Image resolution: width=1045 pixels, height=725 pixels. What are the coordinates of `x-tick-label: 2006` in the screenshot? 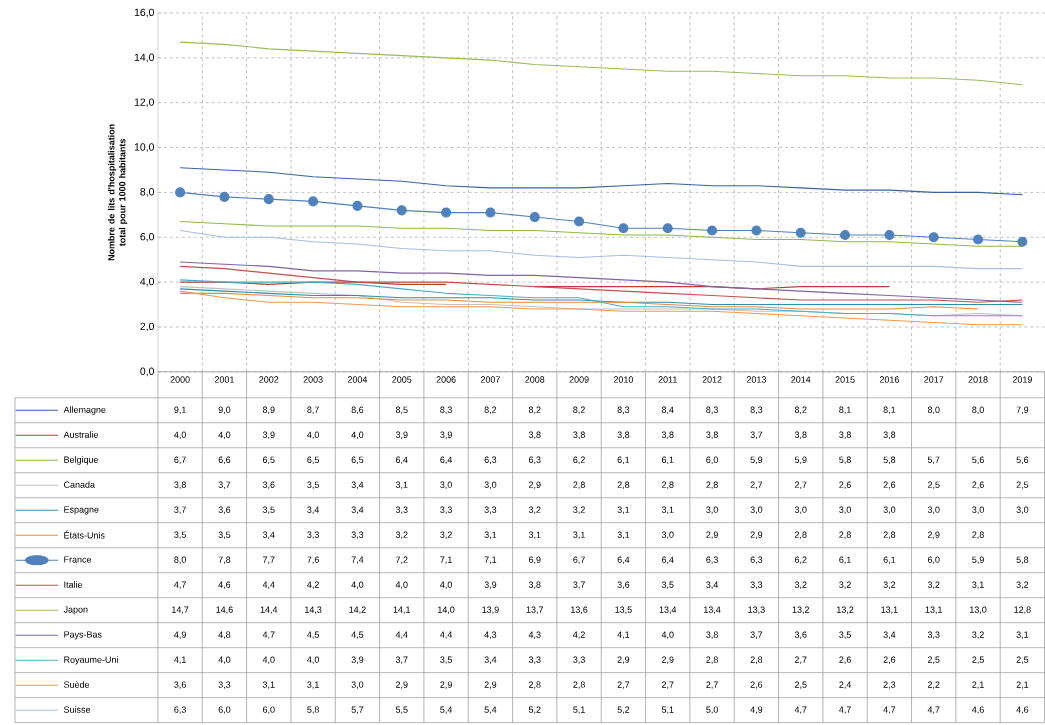 It's located at (446, 379).